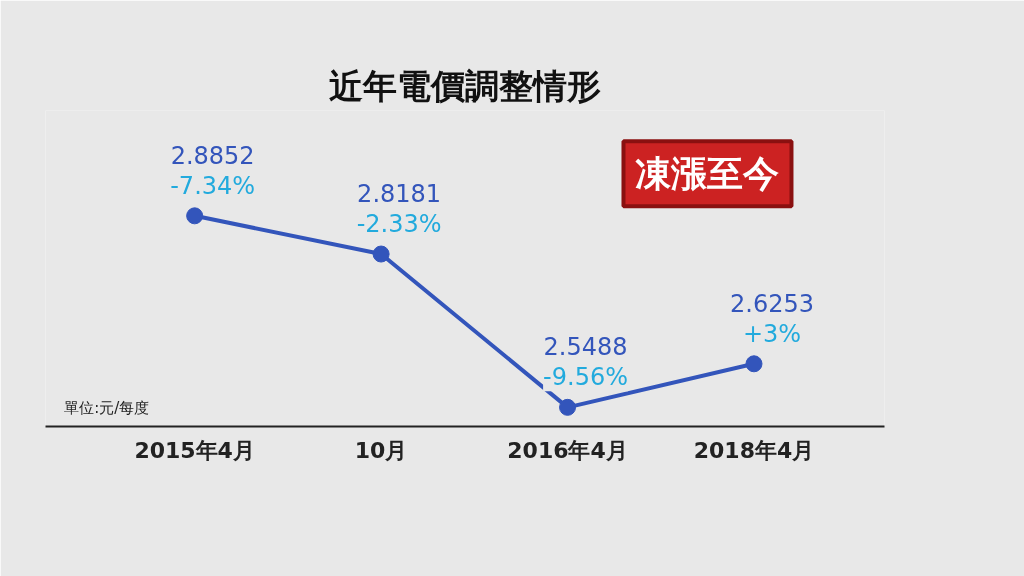  I want to click on annotation: -2.33%, so click(399, 224).